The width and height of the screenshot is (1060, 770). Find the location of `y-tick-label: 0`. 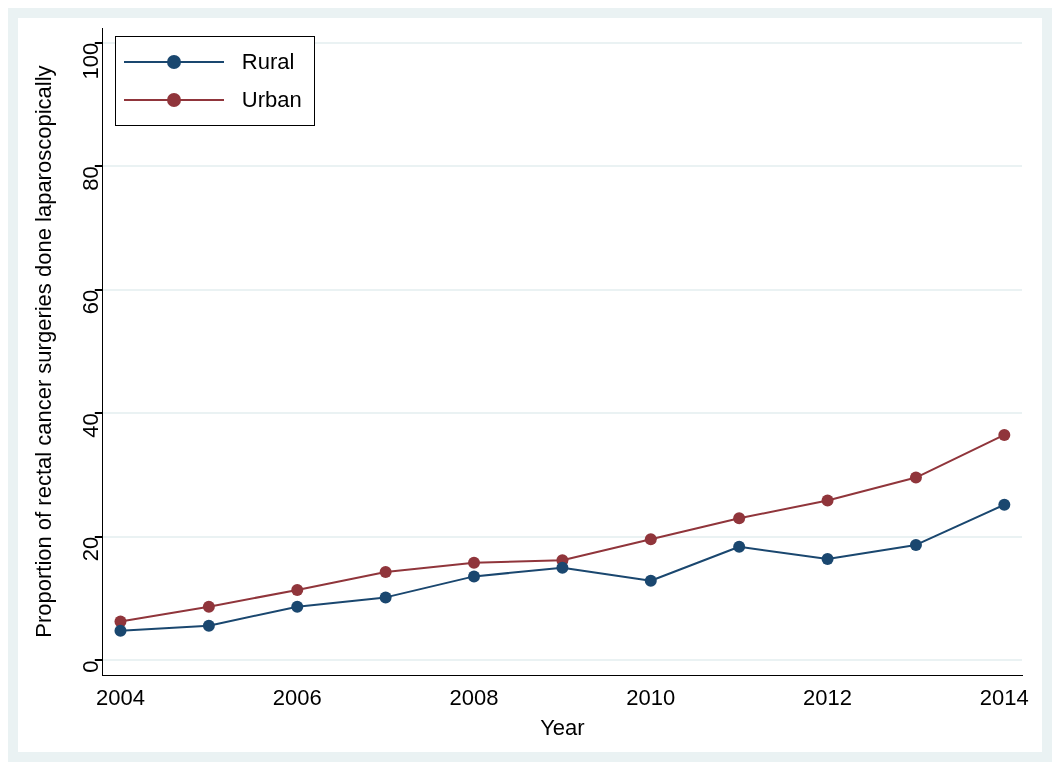

y-tick-label: 0 is located at coordinates (90, 666).